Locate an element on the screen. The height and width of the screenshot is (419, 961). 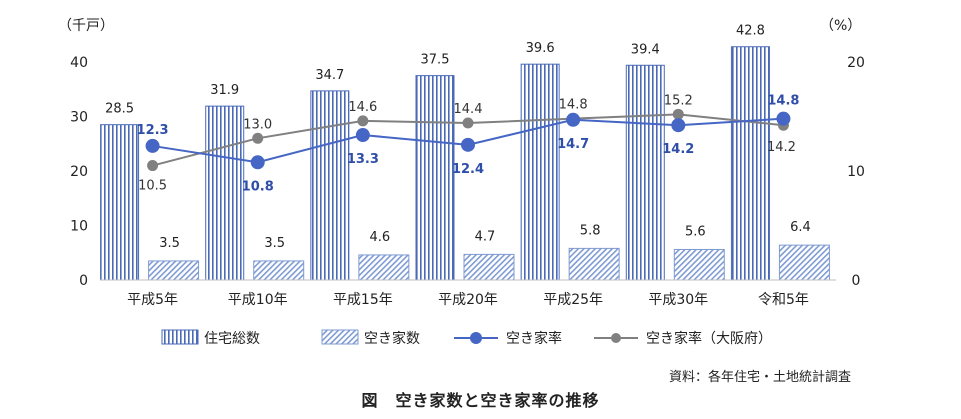
osaka-vacancy-rate-label: 14.8 is located at coordinates (573, 105).